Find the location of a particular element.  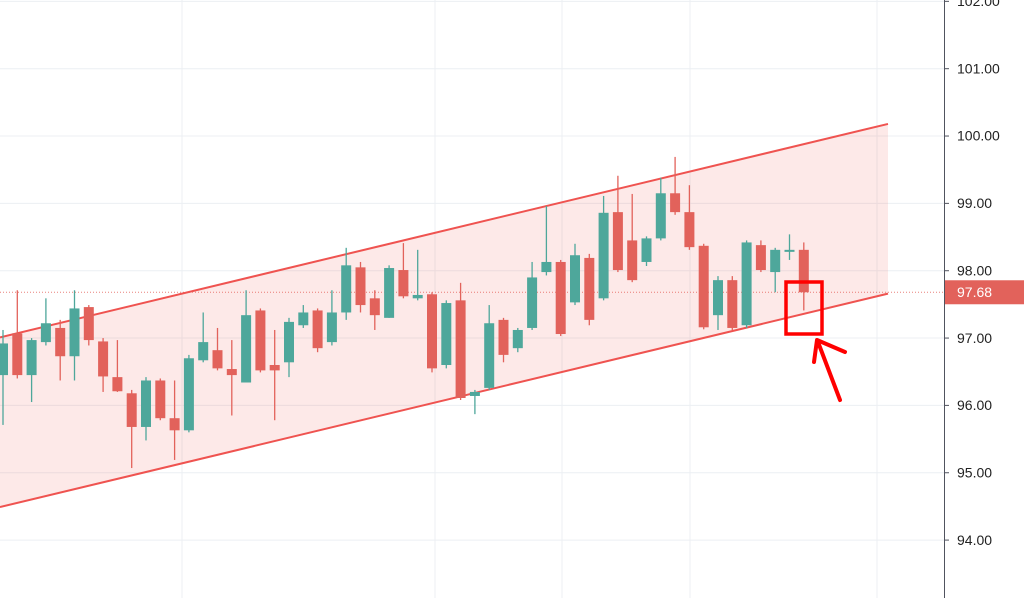

y-tick-label: 95.00 is located at coordinates (974, 472).